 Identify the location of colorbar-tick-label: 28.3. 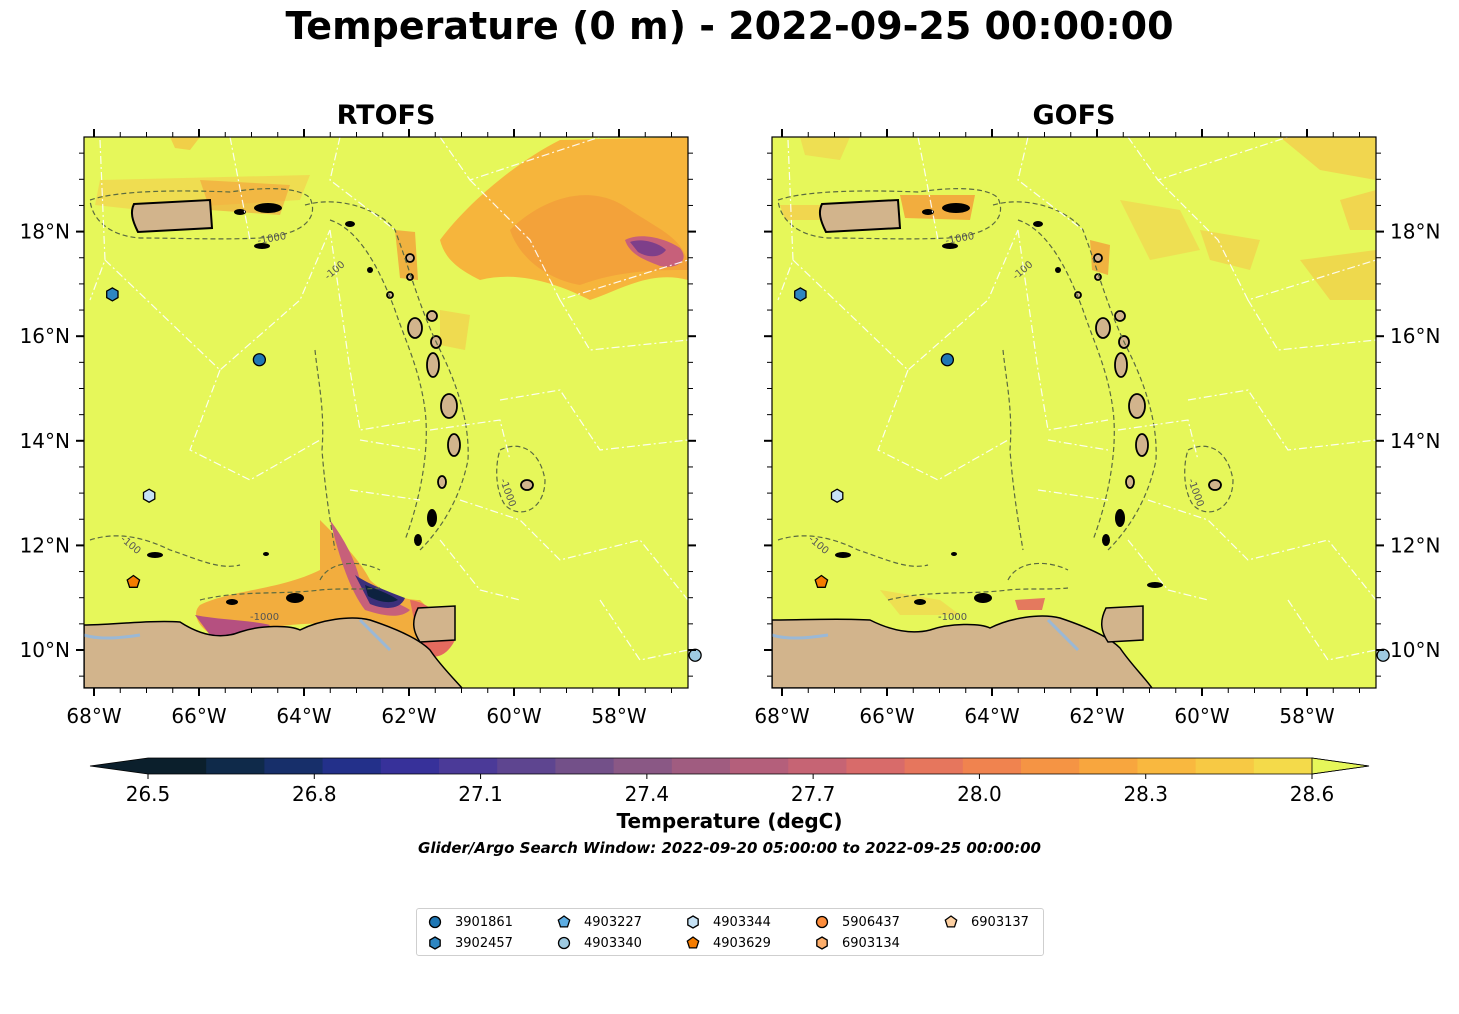
(1145, 794).